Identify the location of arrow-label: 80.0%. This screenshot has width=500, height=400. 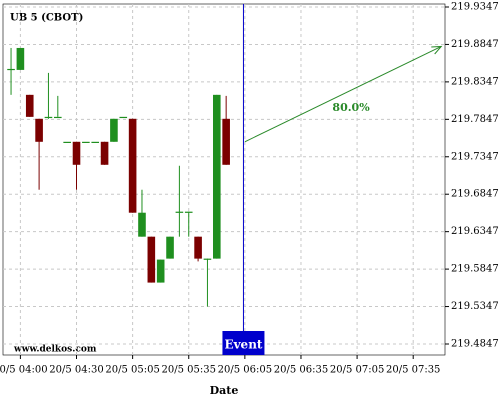
(351, 107).